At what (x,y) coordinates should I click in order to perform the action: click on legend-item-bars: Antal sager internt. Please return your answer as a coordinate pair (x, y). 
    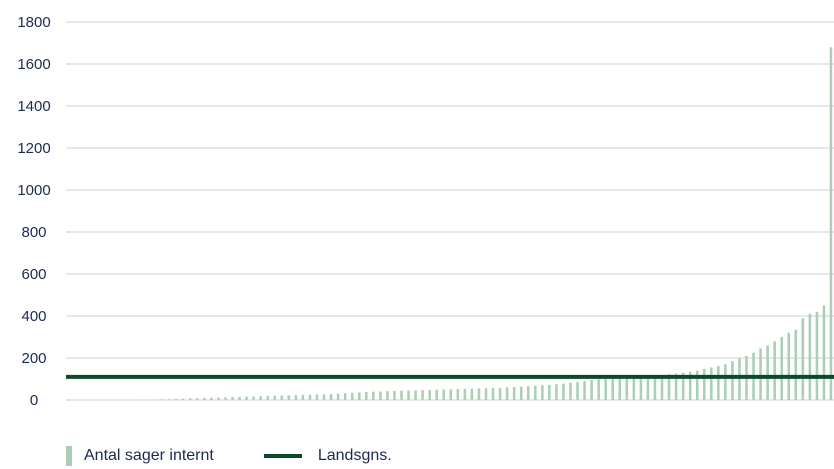
    Looking at the image, I should click on (140, 456).